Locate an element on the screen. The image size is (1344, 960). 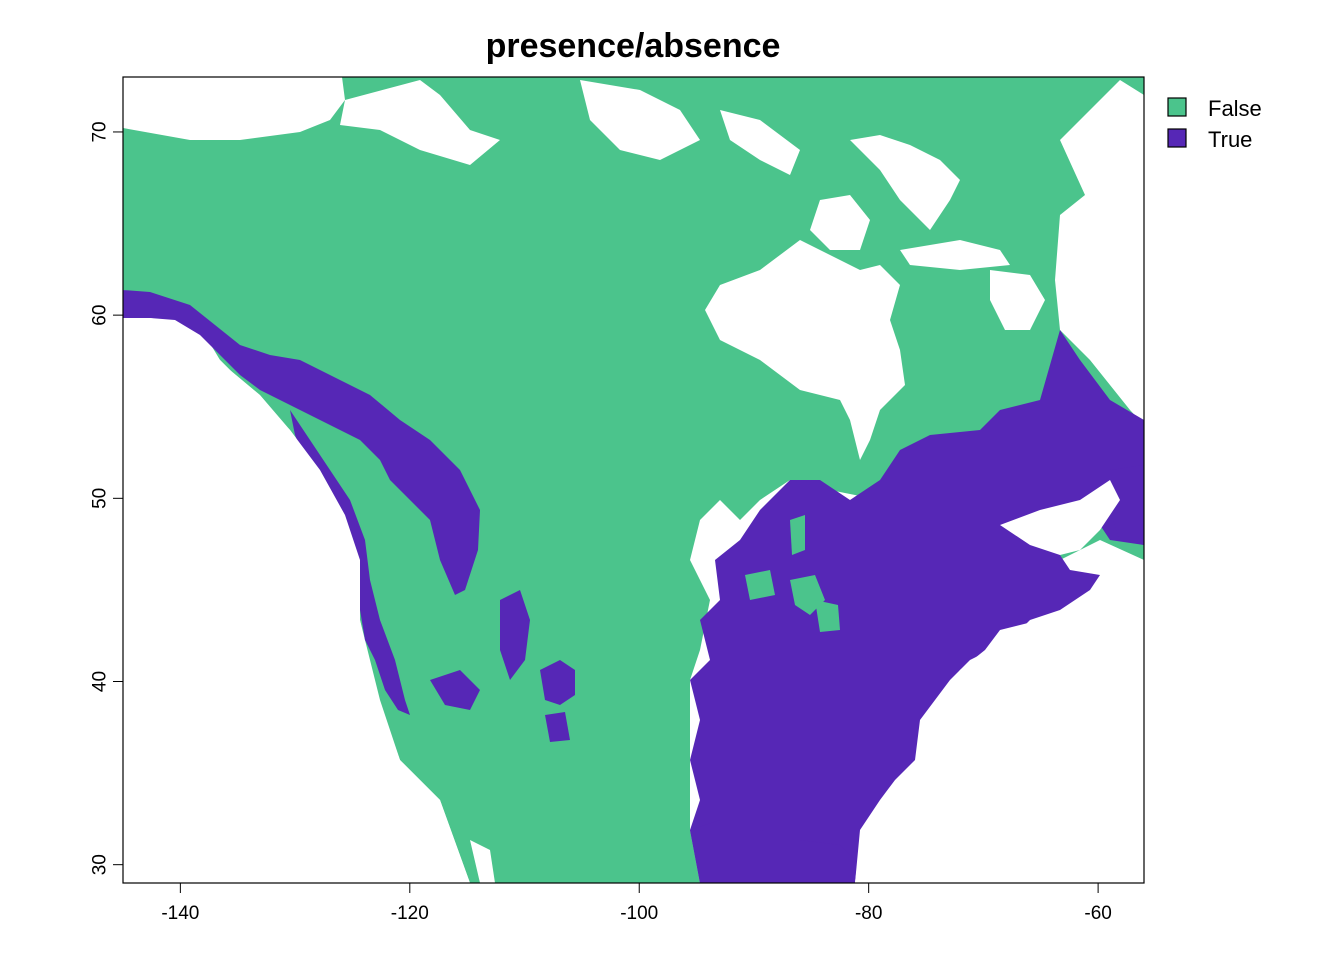
x-axis: -140 -120 -100 -80 -60 is located at coordinates (636, 903).